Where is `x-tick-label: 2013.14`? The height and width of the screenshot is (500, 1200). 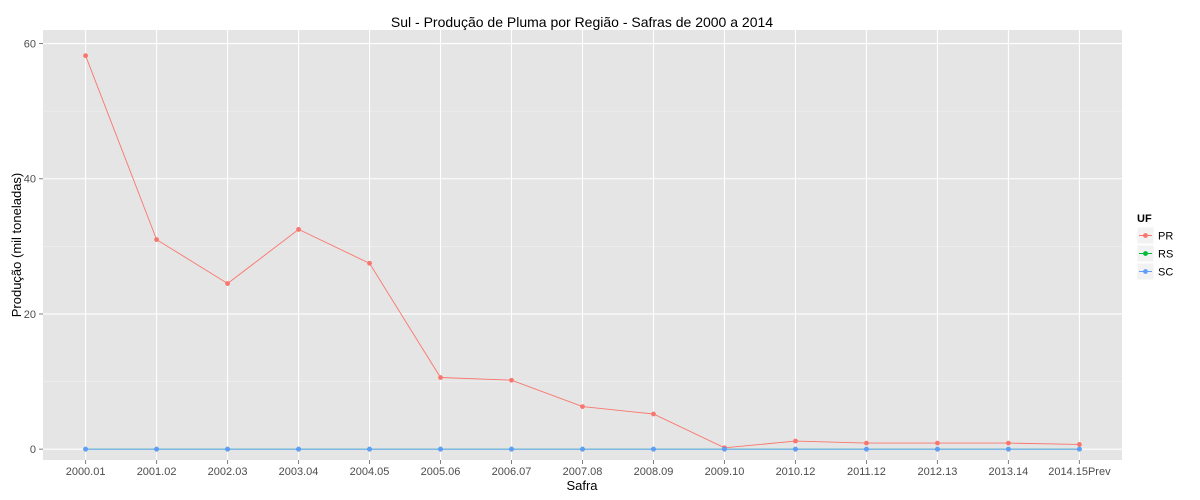
x-tick-label: 2013.14 is located at coordinates (1009, 472).